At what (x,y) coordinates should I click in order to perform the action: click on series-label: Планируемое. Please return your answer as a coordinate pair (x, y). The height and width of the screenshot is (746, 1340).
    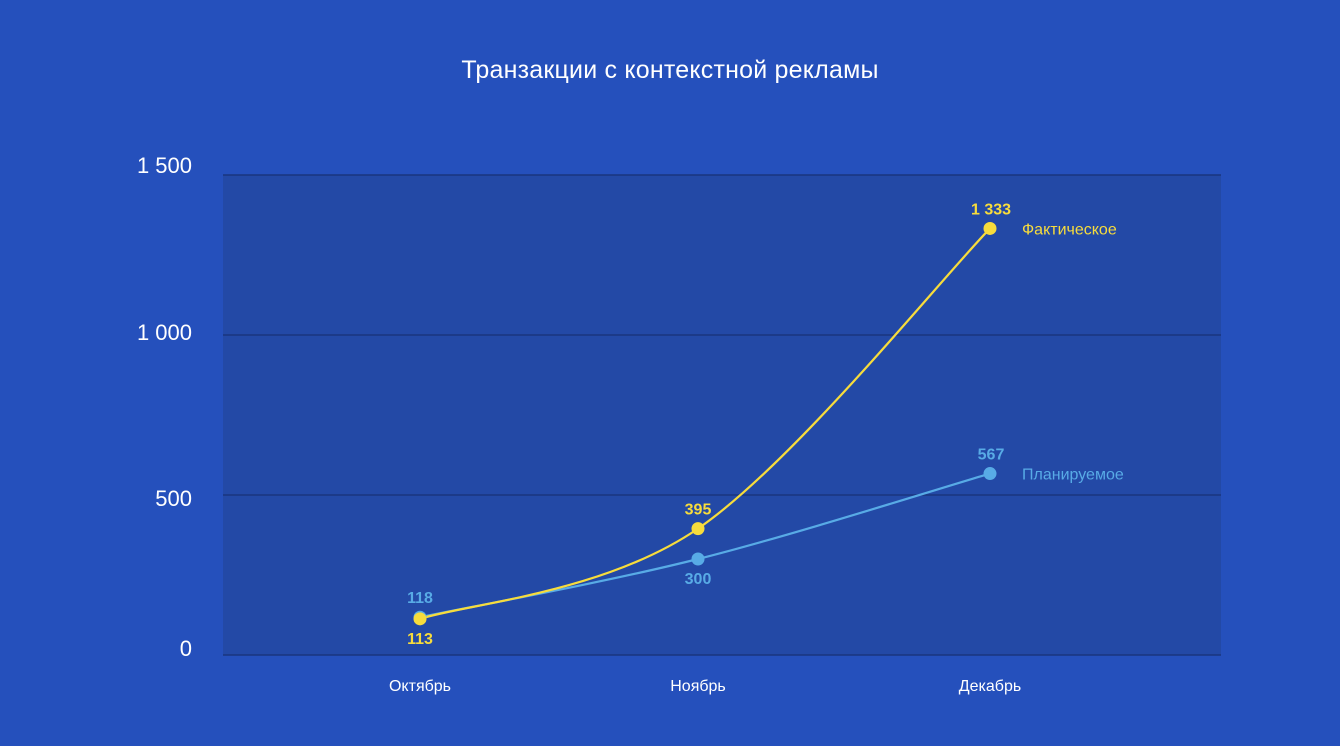
    Looking at the image, I should click on (1073, 475).